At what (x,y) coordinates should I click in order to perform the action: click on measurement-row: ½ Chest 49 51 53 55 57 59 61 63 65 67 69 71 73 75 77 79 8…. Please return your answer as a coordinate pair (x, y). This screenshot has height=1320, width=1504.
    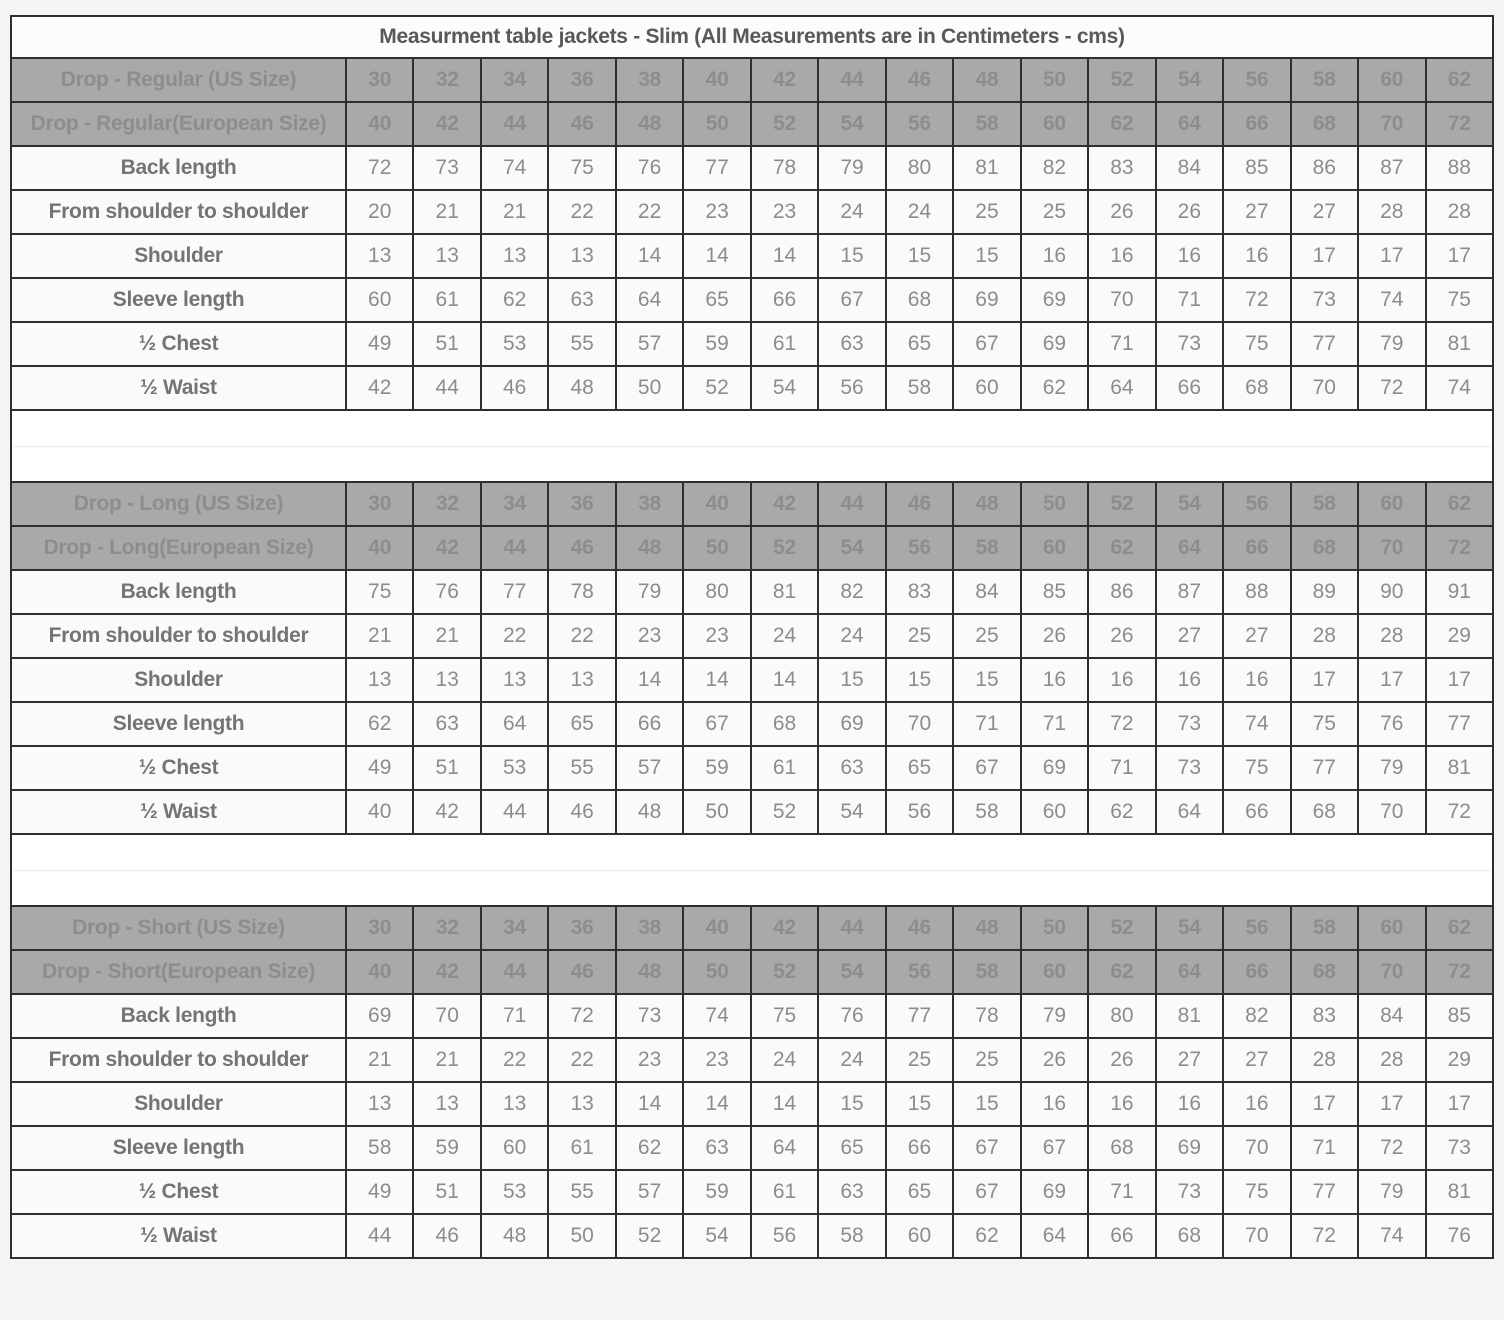
    Looking at the image, I should click on (752, 768).